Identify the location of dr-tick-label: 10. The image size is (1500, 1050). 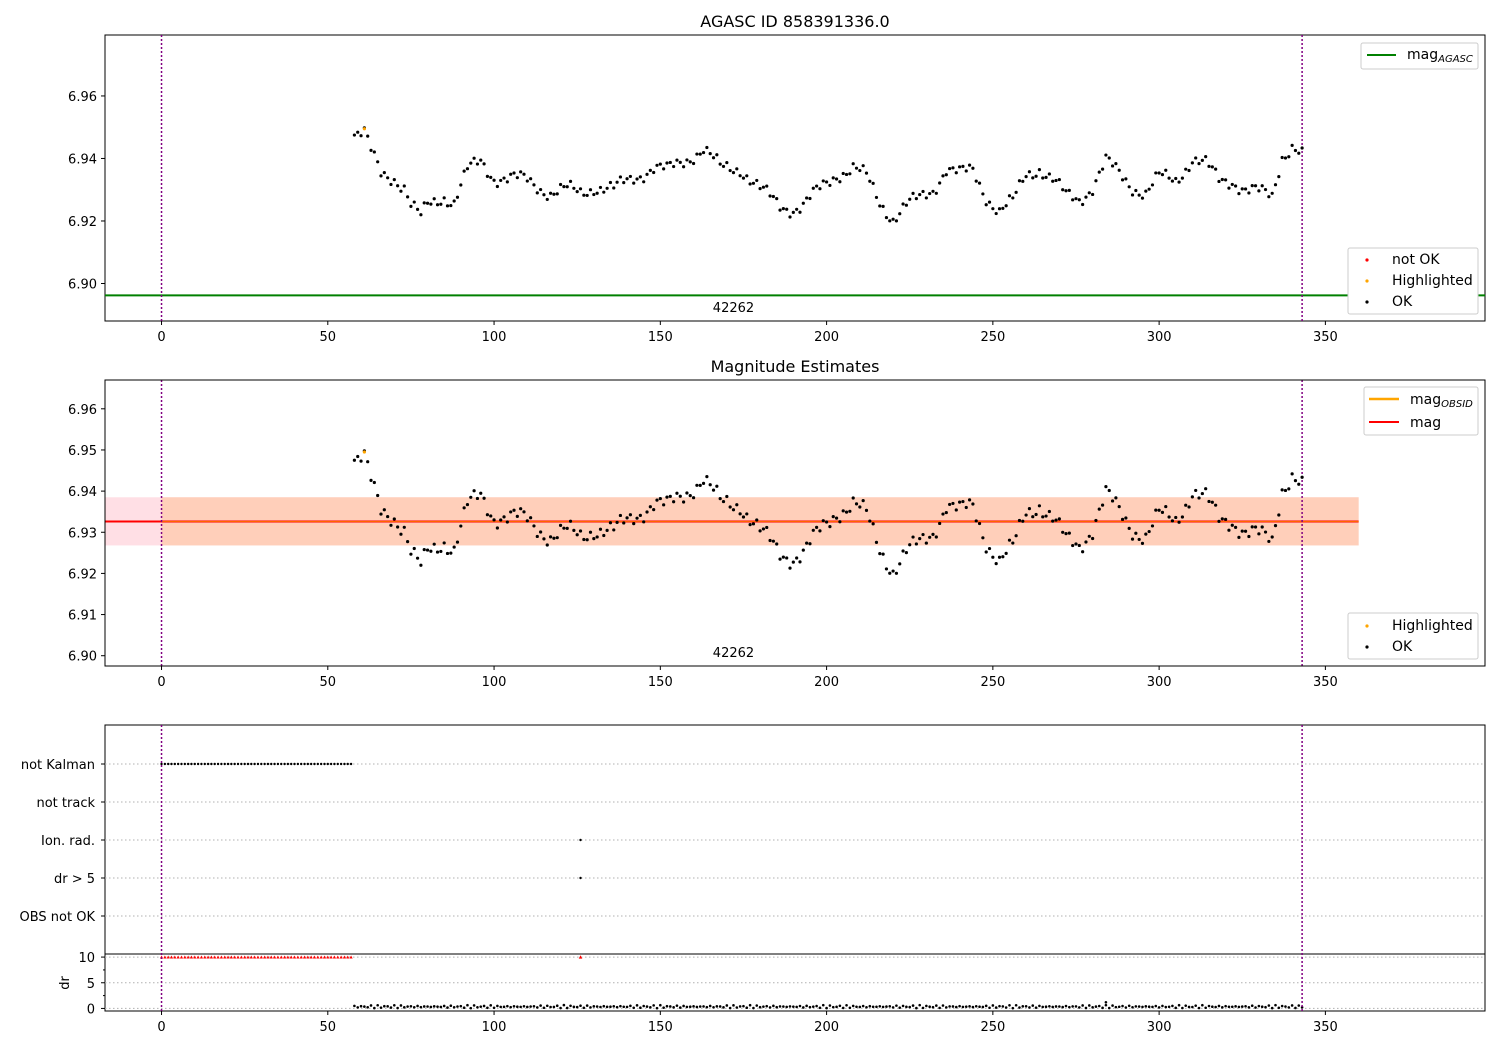
(86, 958).